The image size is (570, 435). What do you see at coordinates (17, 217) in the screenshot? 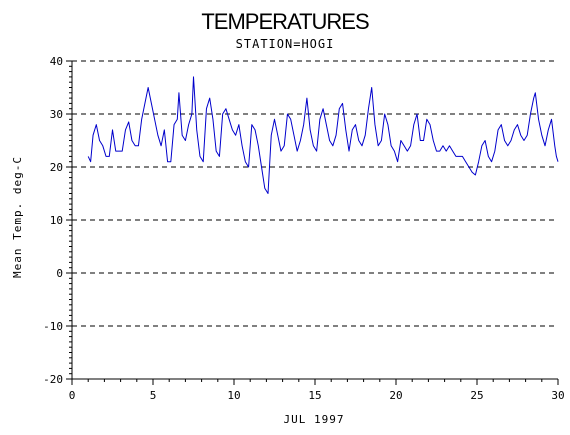
I see `y-axis-label: Mean Temp. deg-C` at bounding box center [17, 217].